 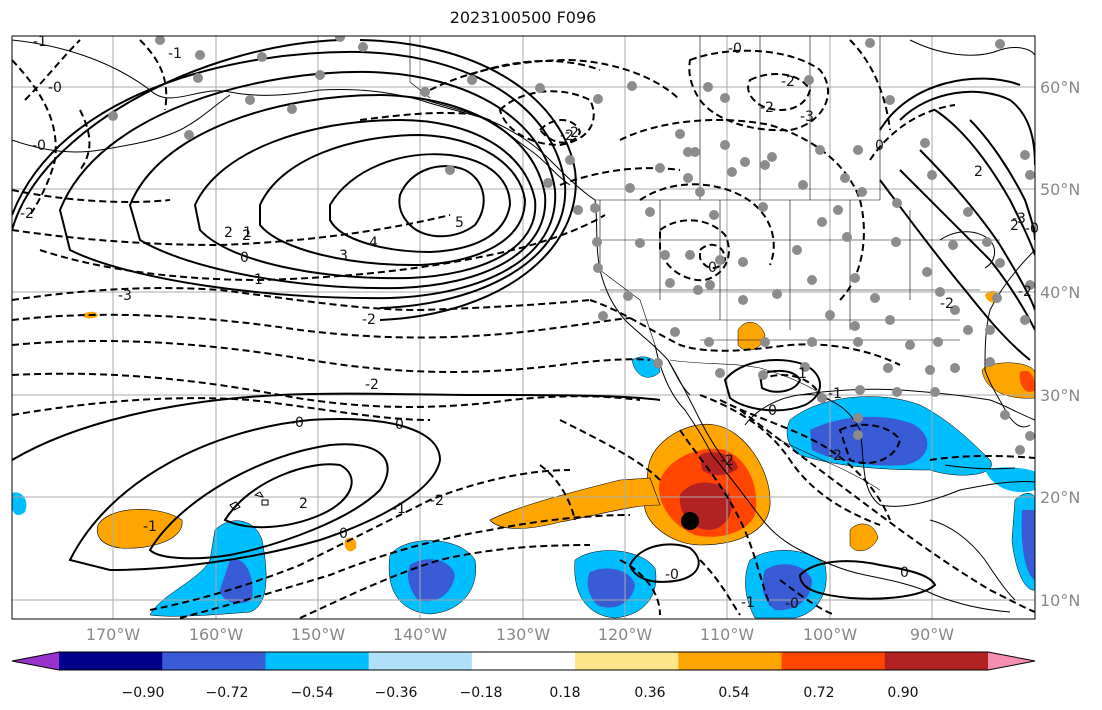 I want to click on latitude-axis: 60°N 50°N 40°N 30°N 20°N 10°N, so click(x=1060, y=344).